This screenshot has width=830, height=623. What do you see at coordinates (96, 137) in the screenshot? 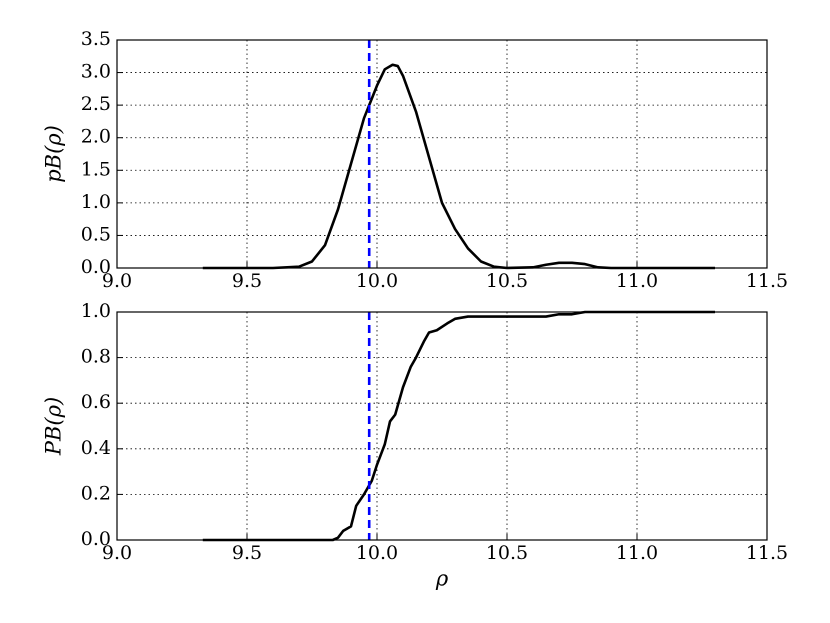
I see `y-tick-label: 2.0` at bounding box center [96, 137].